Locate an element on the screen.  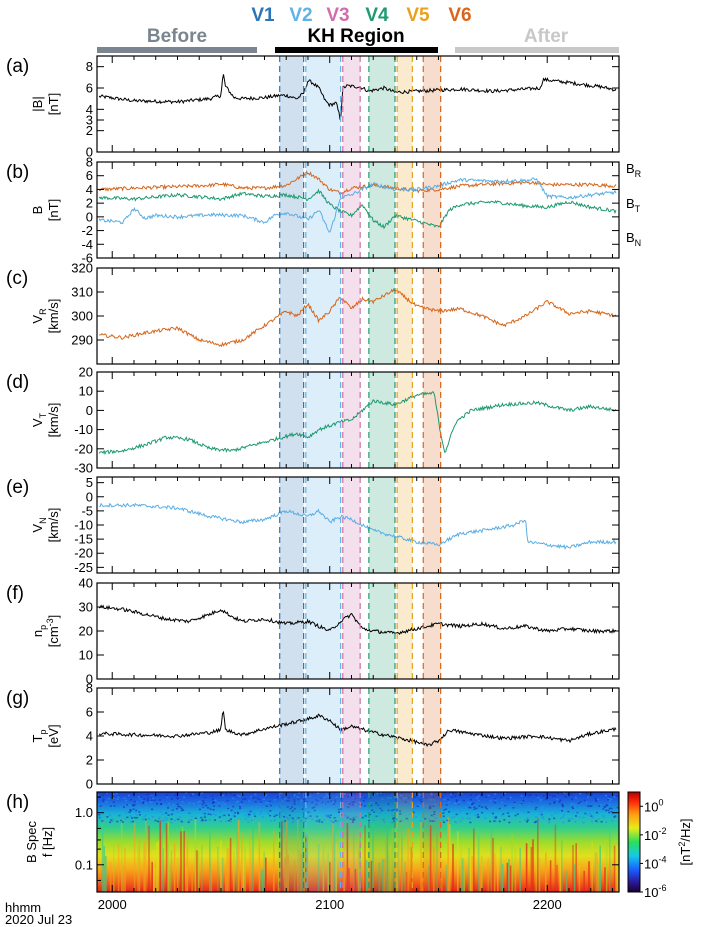
panel-label: (a) is located at coordinates (17, 66).